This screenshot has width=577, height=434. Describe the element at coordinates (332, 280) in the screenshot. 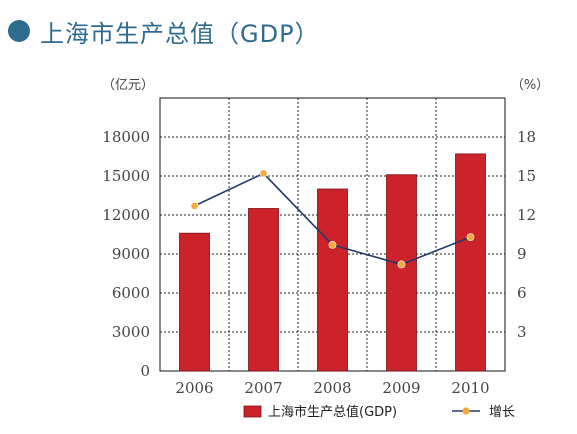

I see `bar-gdp-2008` at that location.